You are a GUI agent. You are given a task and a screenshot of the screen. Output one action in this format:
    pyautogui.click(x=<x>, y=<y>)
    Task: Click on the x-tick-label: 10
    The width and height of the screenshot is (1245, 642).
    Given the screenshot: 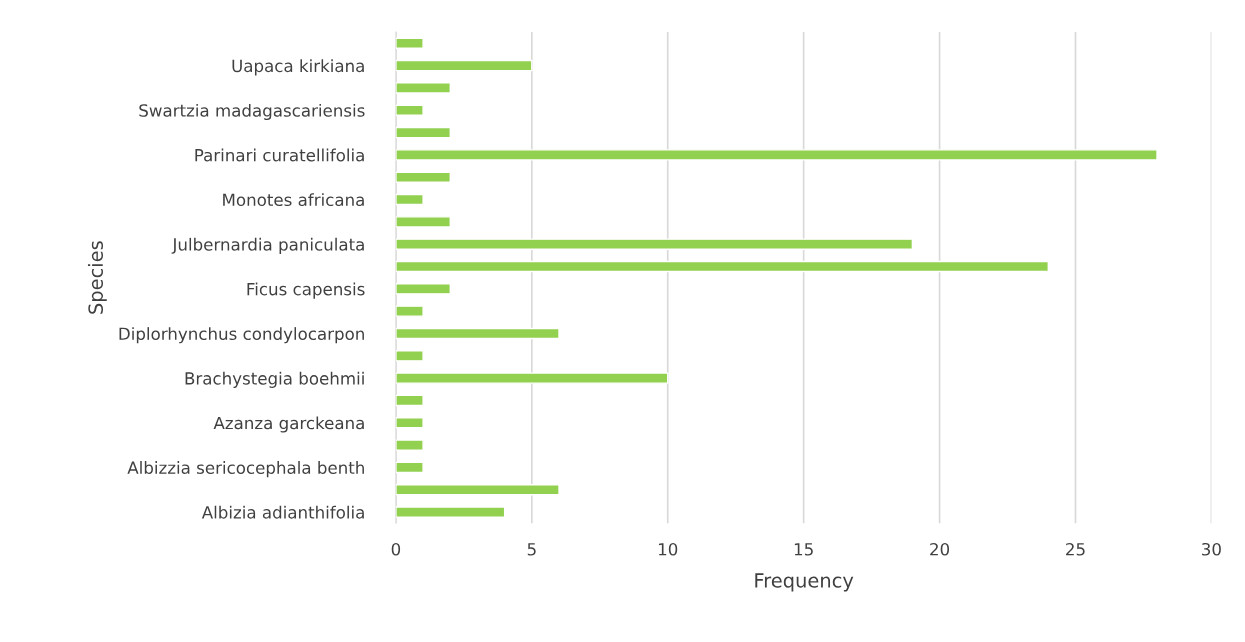 What is the action you would take?
    pyautogui.click(x=668, y=549)
    